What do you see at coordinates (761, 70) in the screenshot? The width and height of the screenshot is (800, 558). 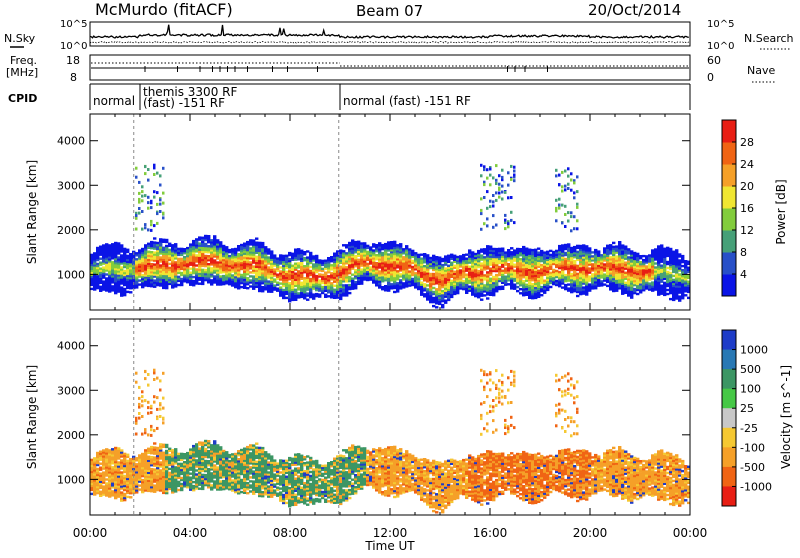 I see `nave-label: Nave` at bounding box center [761, 70].